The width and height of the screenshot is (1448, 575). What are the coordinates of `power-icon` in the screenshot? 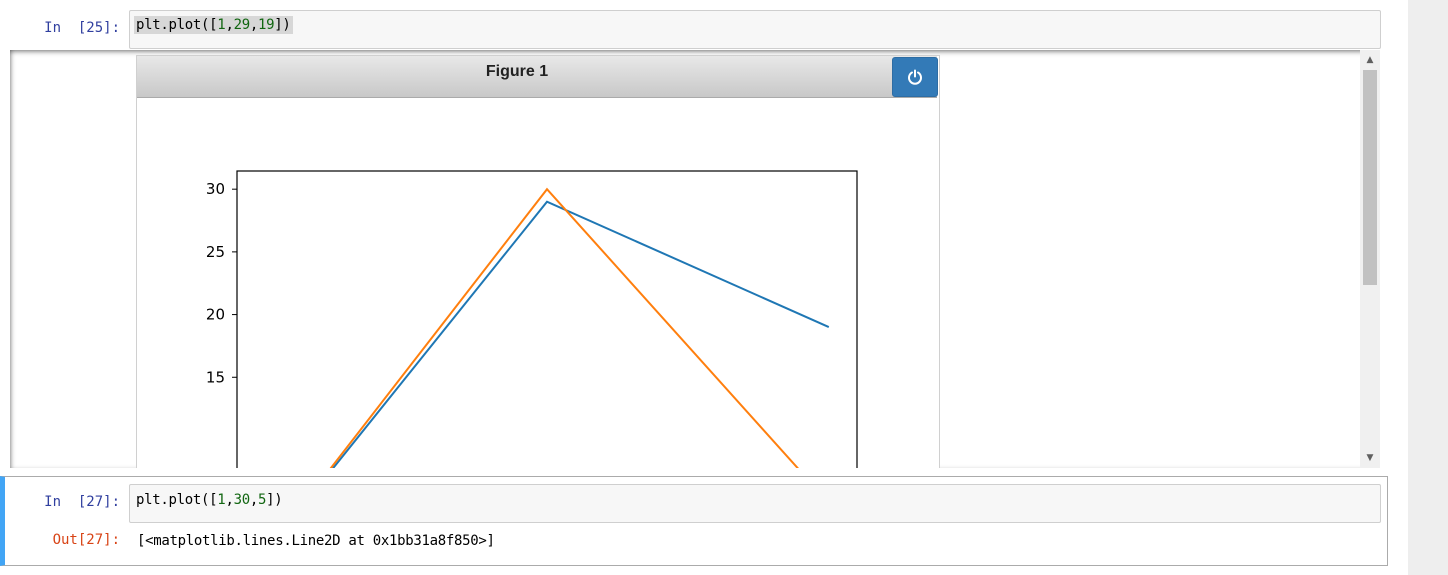 It's located at (915, 77).